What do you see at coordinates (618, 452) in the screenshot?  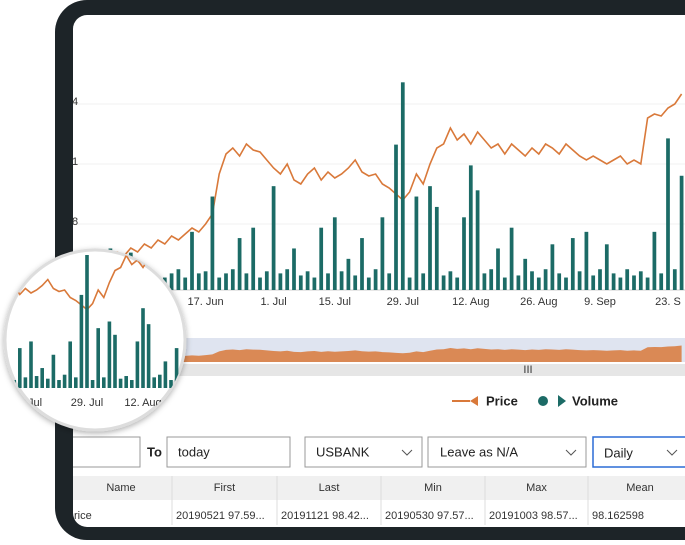 I see `frequency-value: Daily` at bounding box center [618, 452].